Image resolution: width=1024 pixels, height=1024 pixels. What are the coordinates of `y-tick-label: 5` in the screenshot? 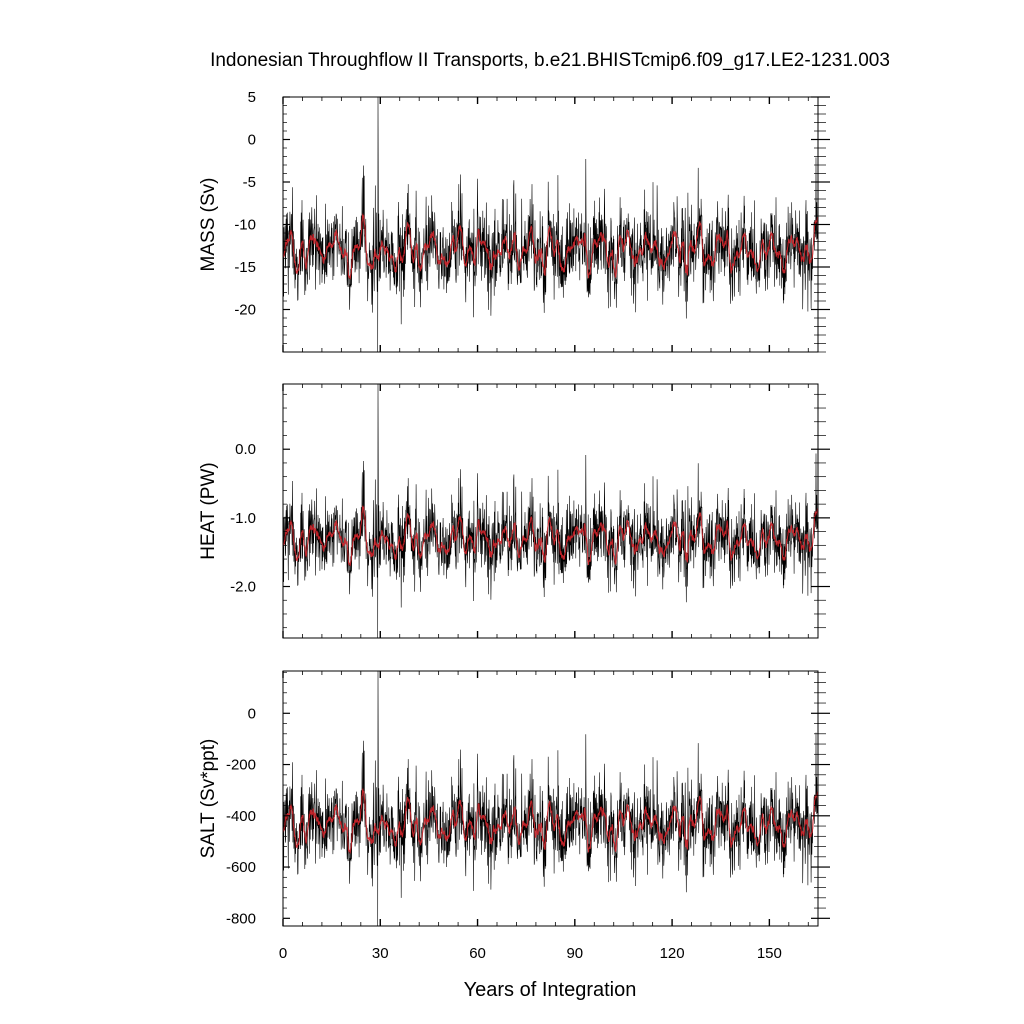 It's located at (252, 97).